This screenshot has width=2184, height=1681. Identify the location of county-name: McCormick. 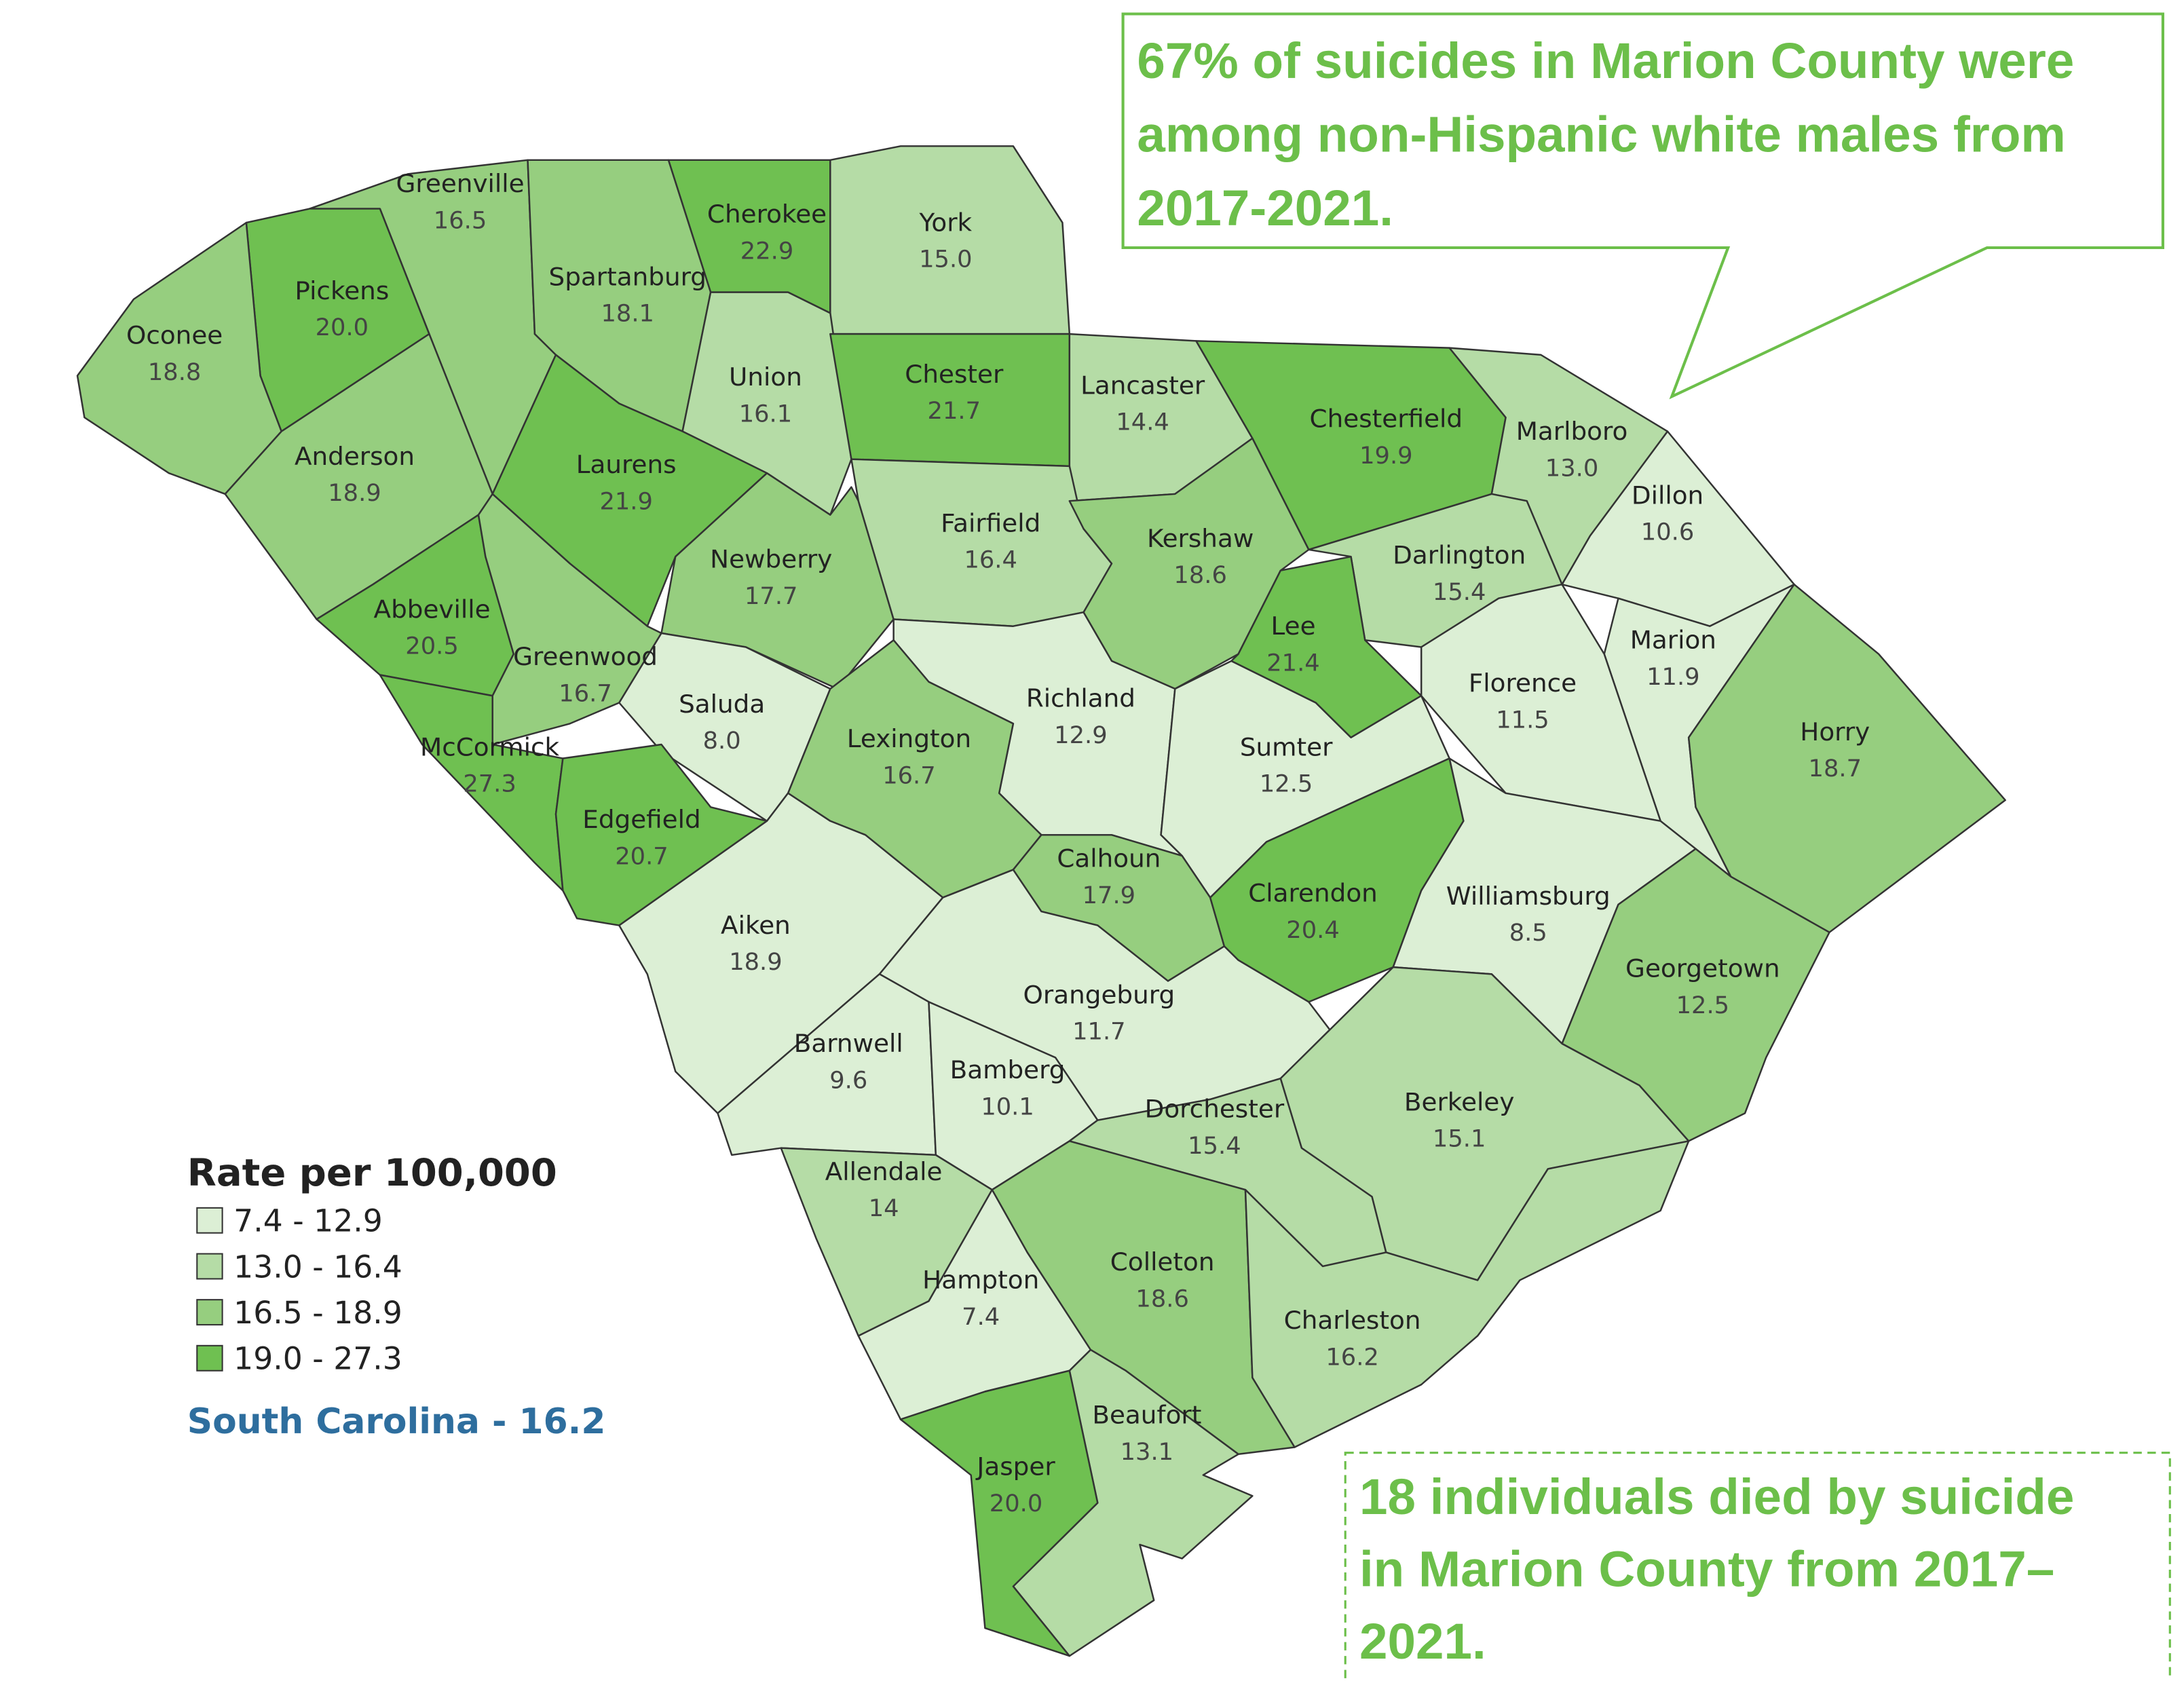
(490, 747).